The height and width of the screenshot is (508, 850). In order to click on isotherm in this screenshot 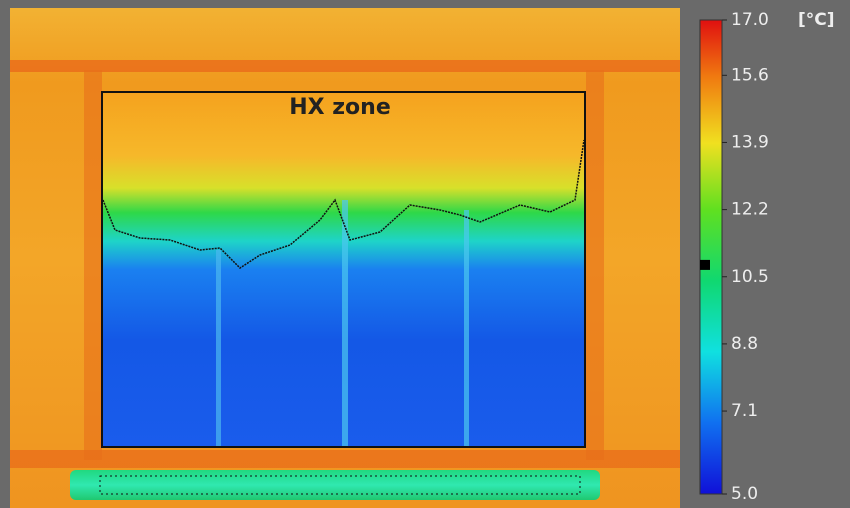, I will do `click(343, 204)`.